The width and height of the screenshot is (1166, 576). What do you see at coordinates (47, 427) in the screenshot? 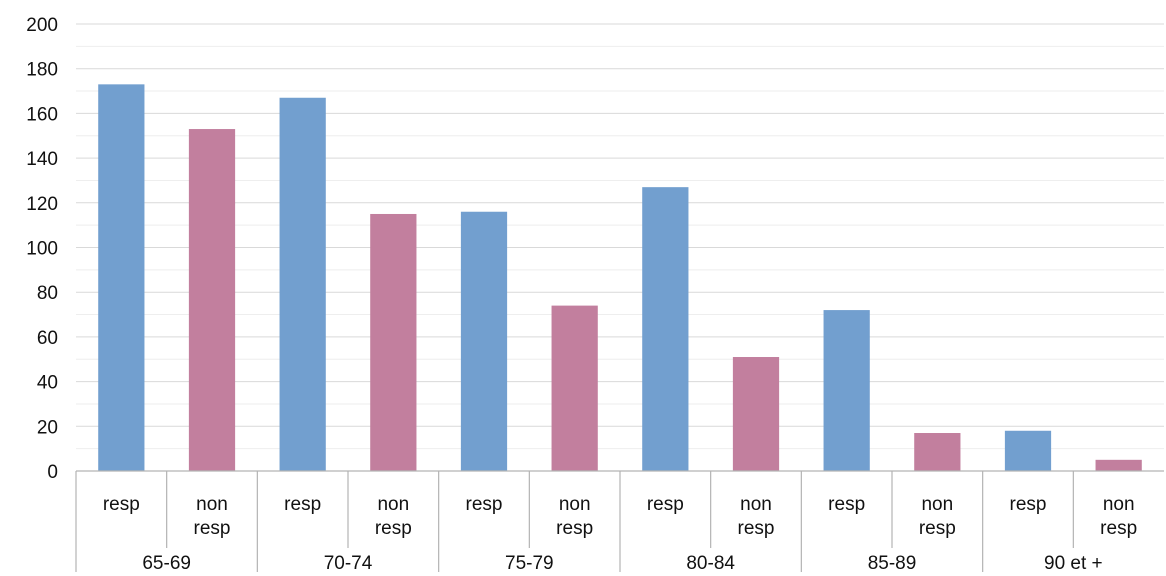
I see `y-tick-label: 20` at bounding box center [47, 427].